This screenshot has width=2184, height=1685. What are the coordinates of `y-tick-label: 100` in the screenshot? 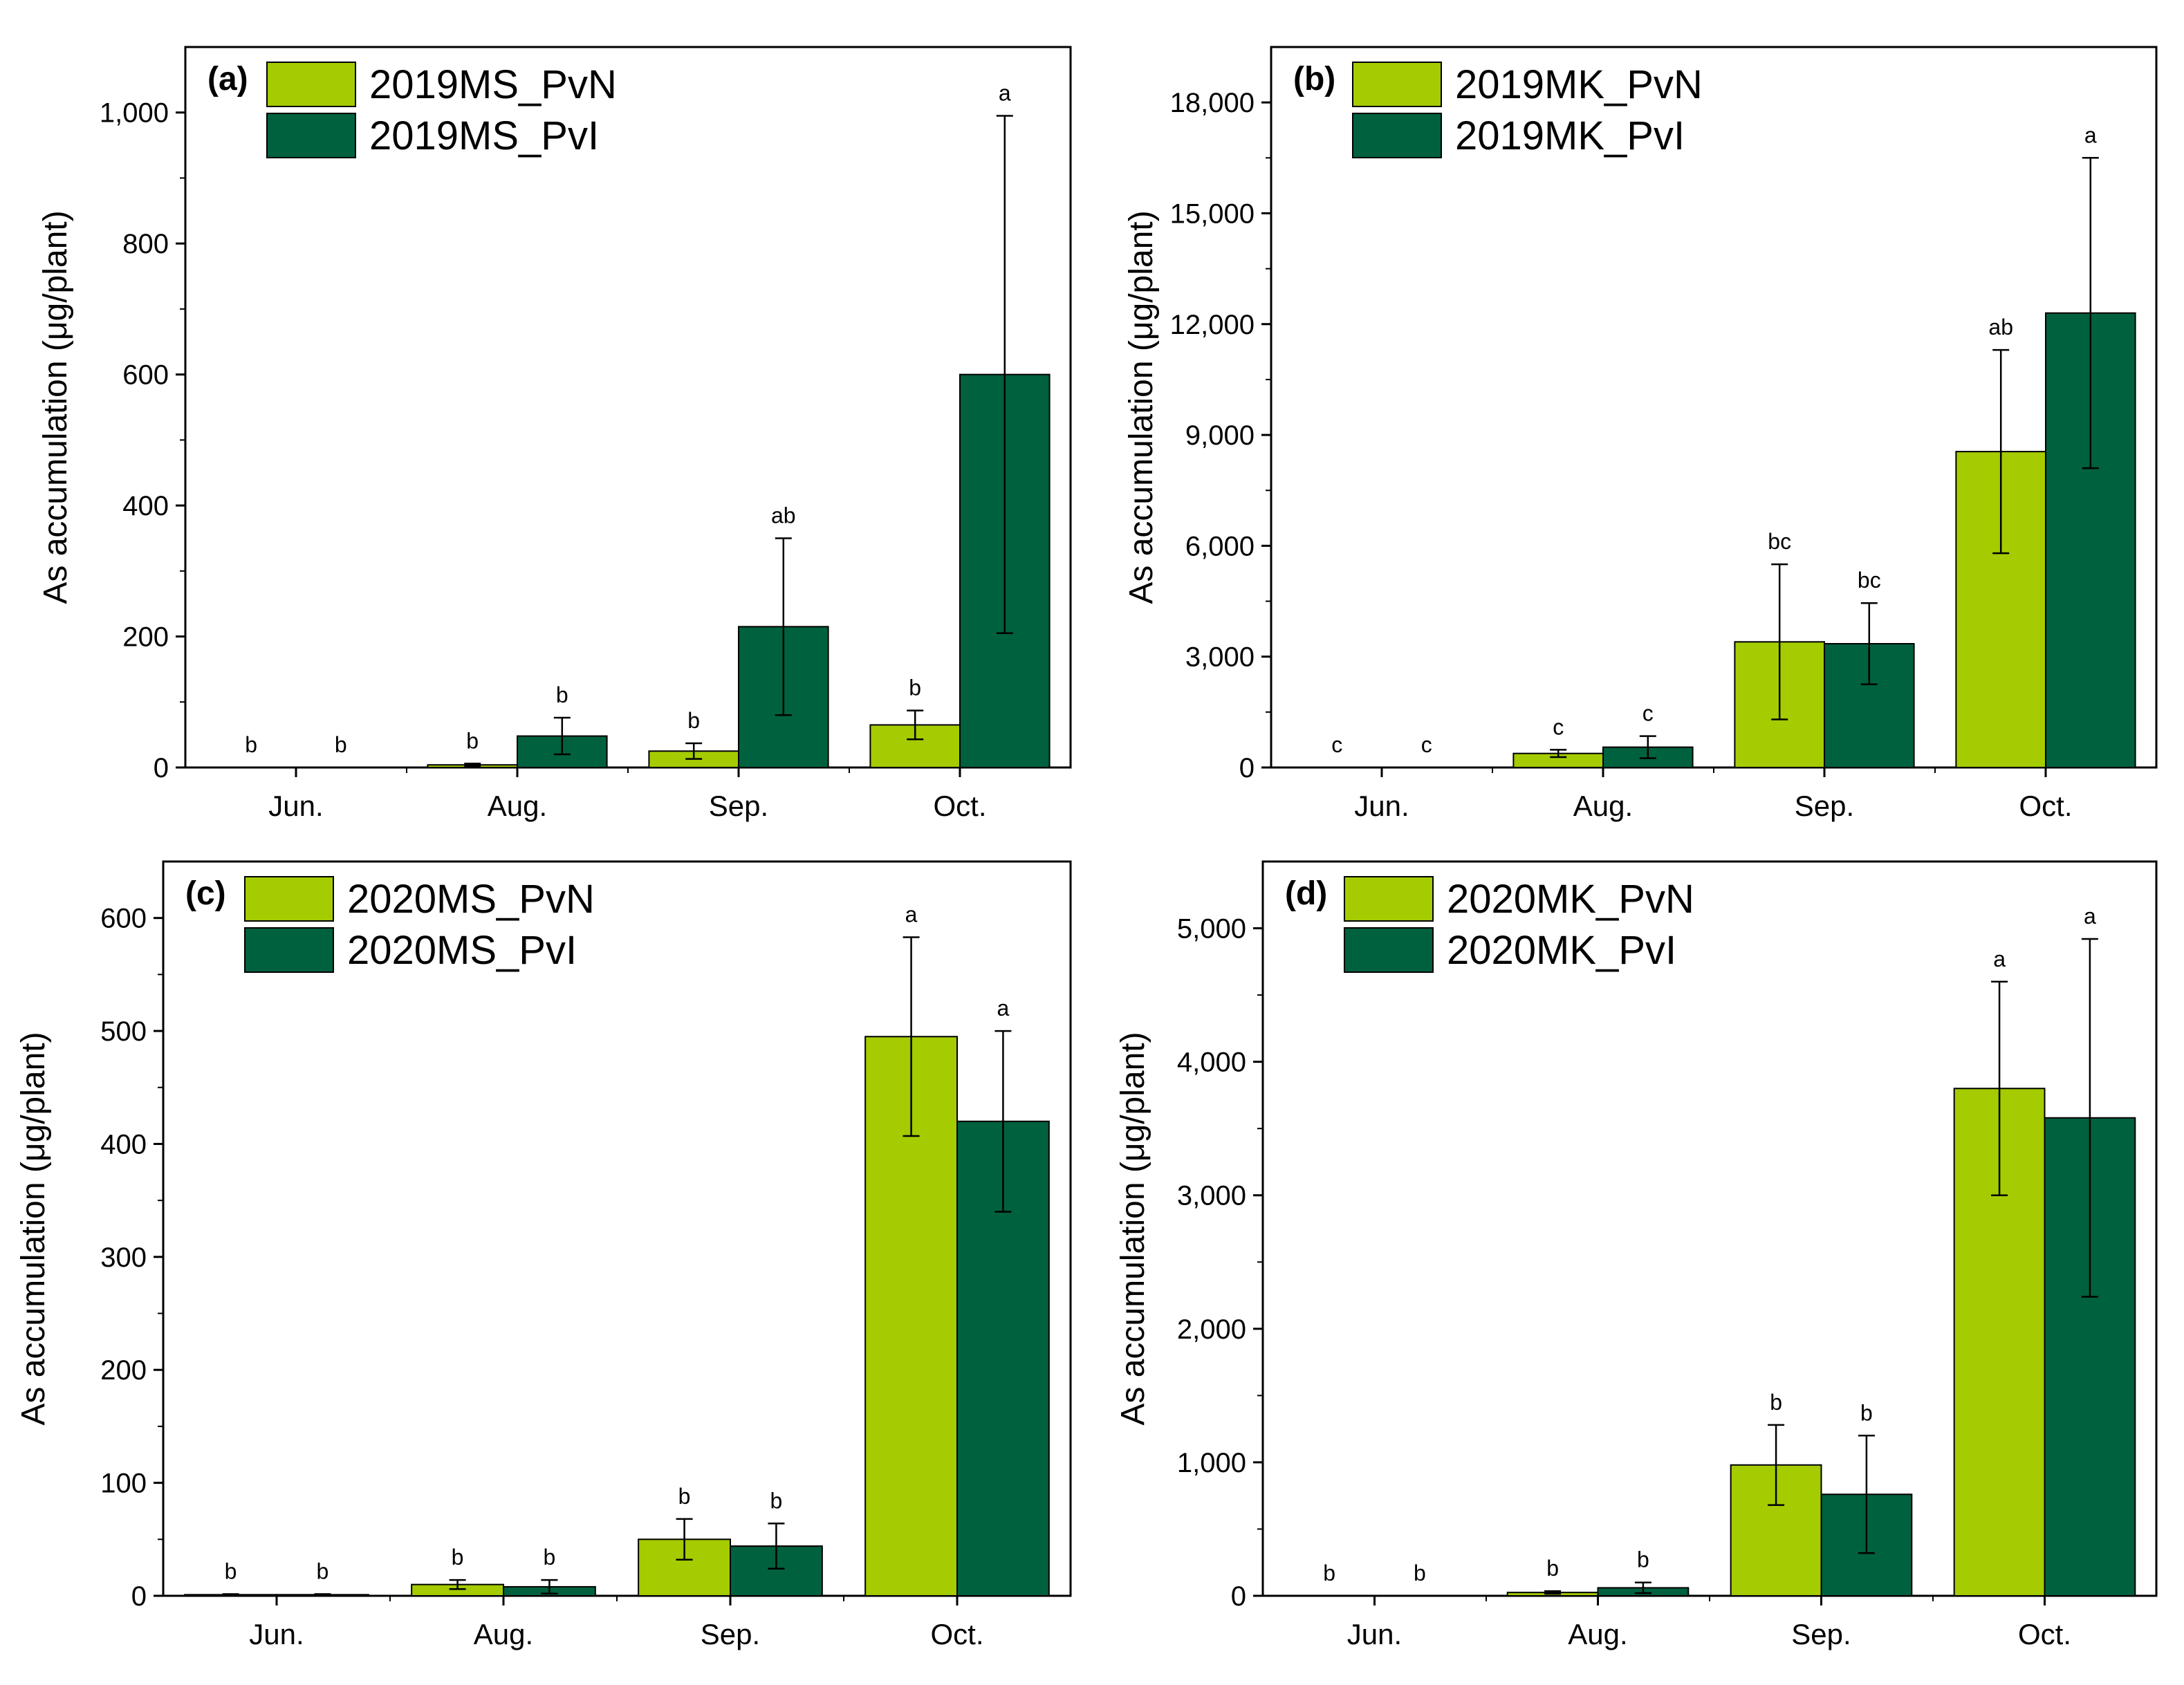 It's located at (123, 1484).